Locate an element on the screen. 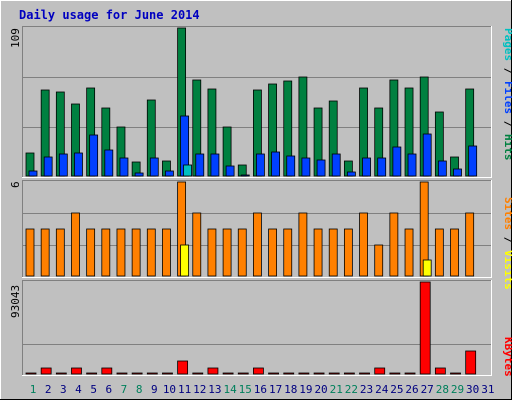  x-tick-label-day-8: 8 is located at coordinates (139, 389).